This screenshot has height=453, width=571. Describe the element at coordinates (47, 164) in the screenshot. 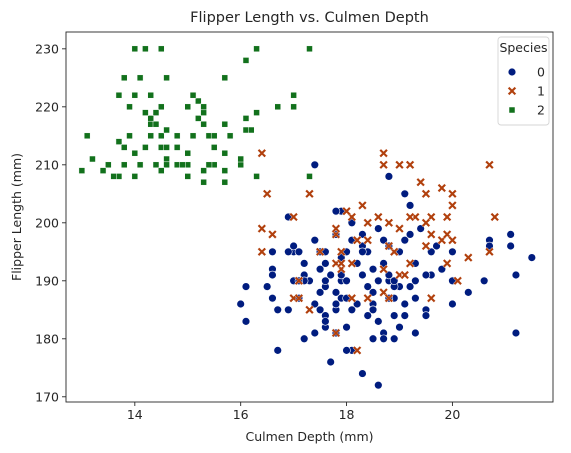

I see `y-tick-label: 210` at that location.